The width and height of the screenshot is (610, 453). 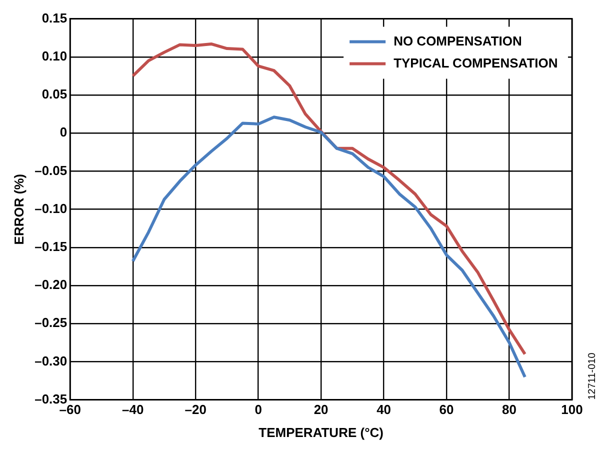 What do you see at coordinates (476, 62) in the screenshot?
I see `legend-label: TYPICAL COMPENSATION` at bounding box center [476, 62].